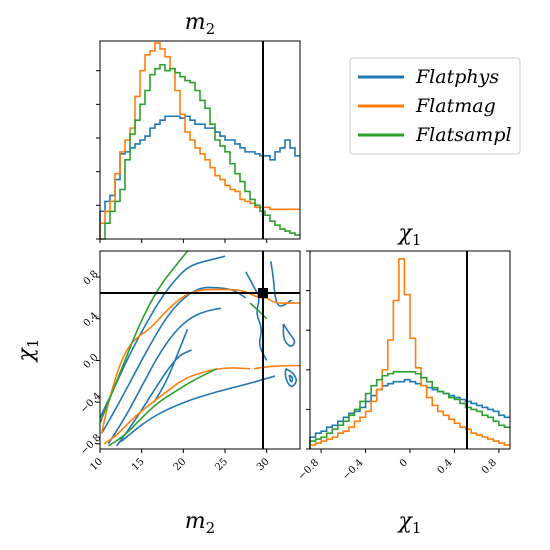  I want to click on legend-label-flatmag: Flatmag, so click(455, 106).